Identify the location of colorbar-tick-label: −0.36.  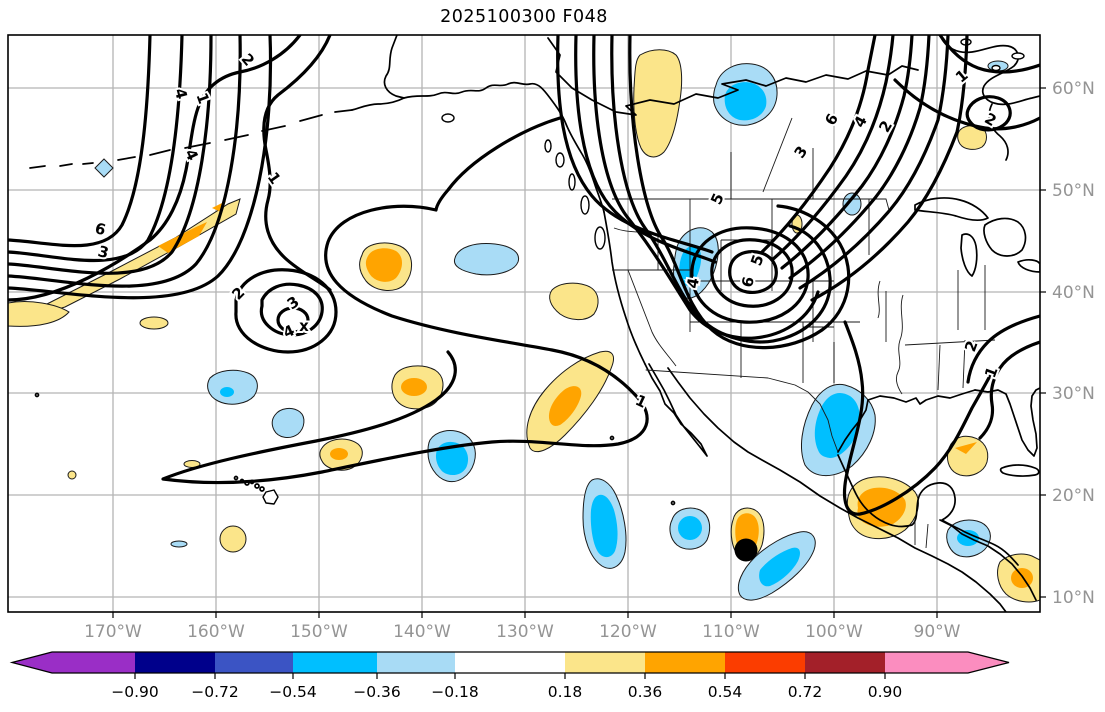
(377, 692).